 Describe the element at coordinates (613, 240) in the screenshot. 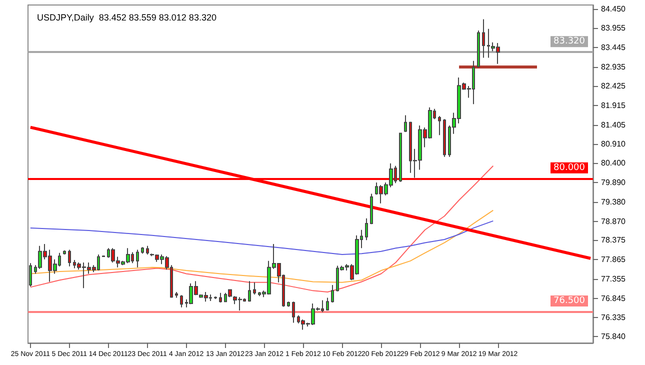

I see `y-tick-label: 78.375` at that location.